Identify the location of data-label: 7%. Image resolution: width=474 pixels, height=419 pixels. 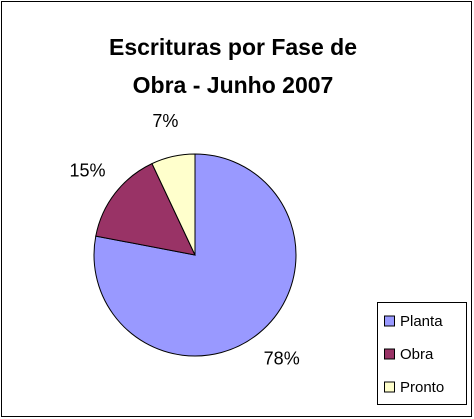
(165, 121).